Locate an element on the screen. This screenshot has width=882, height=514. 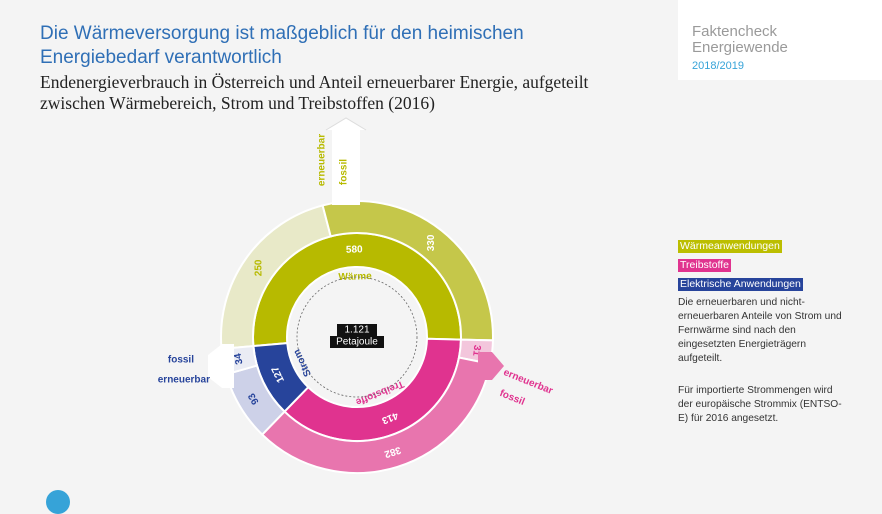
outer-value-label: 382 is located at coordinates (392, 452).